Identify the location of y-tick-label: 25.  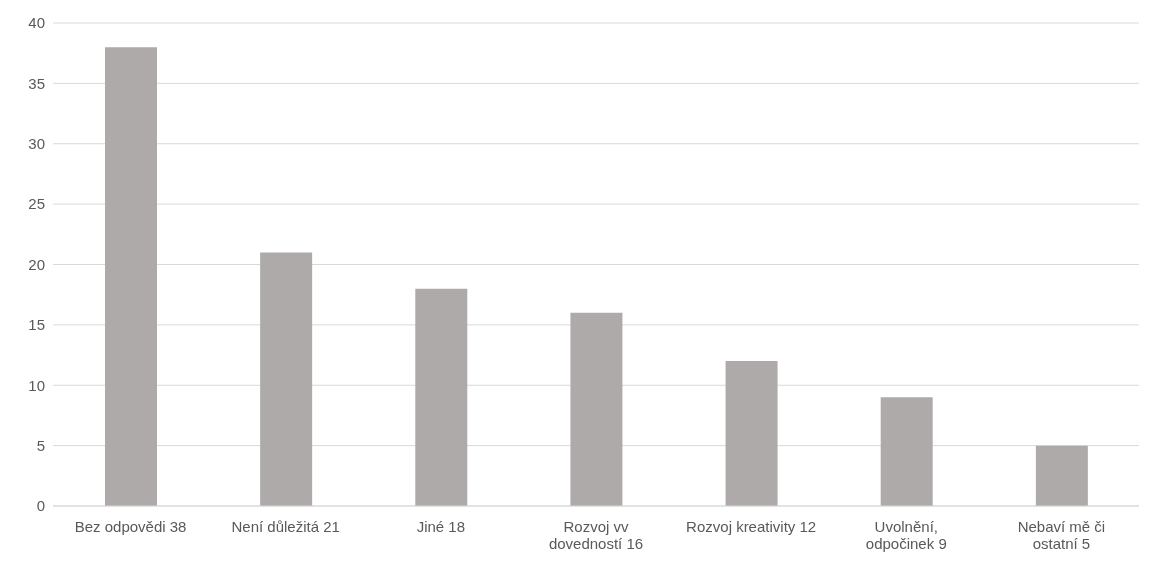
(36, 204).